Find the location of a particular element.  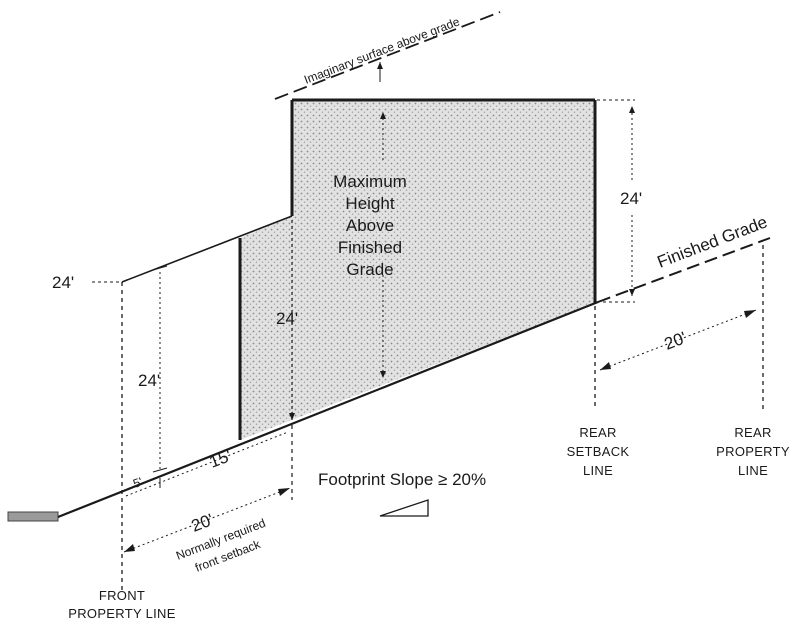

max-height-line-3: Above is located at coordinates (370, 225).